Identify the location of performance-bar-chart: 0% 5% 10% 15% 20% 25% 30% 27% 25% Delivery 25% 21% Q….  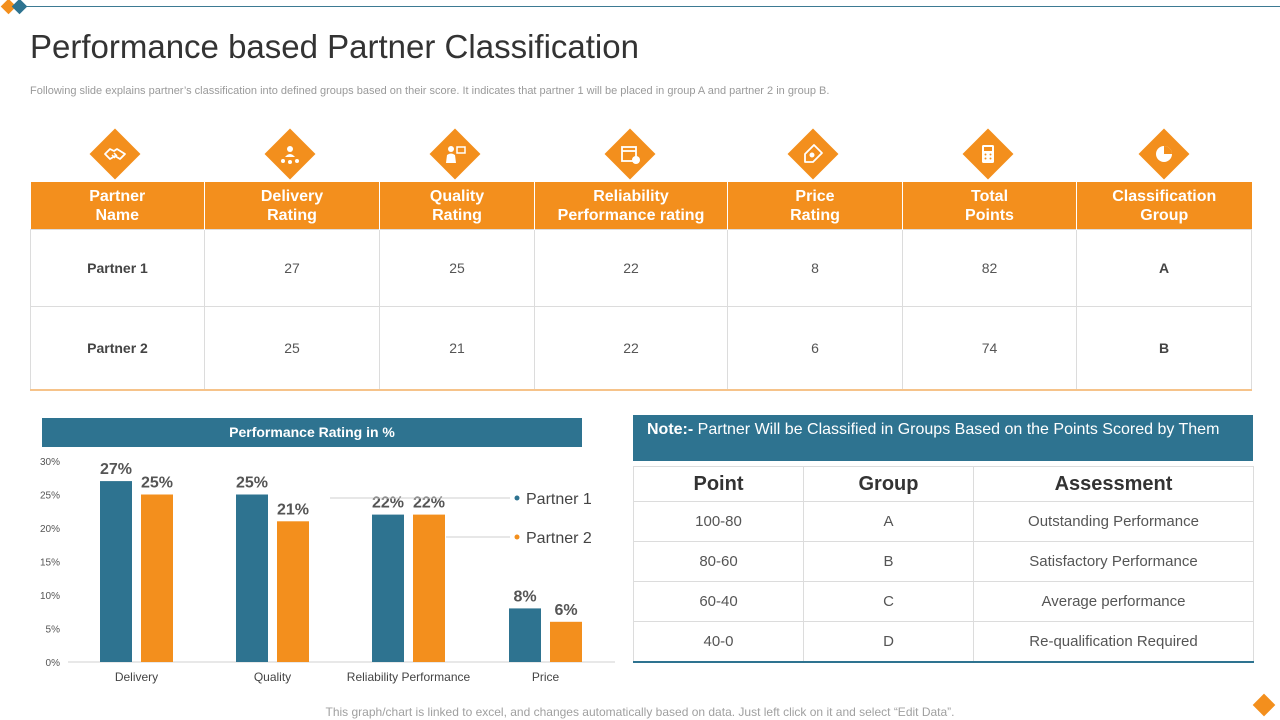
(327, 570).